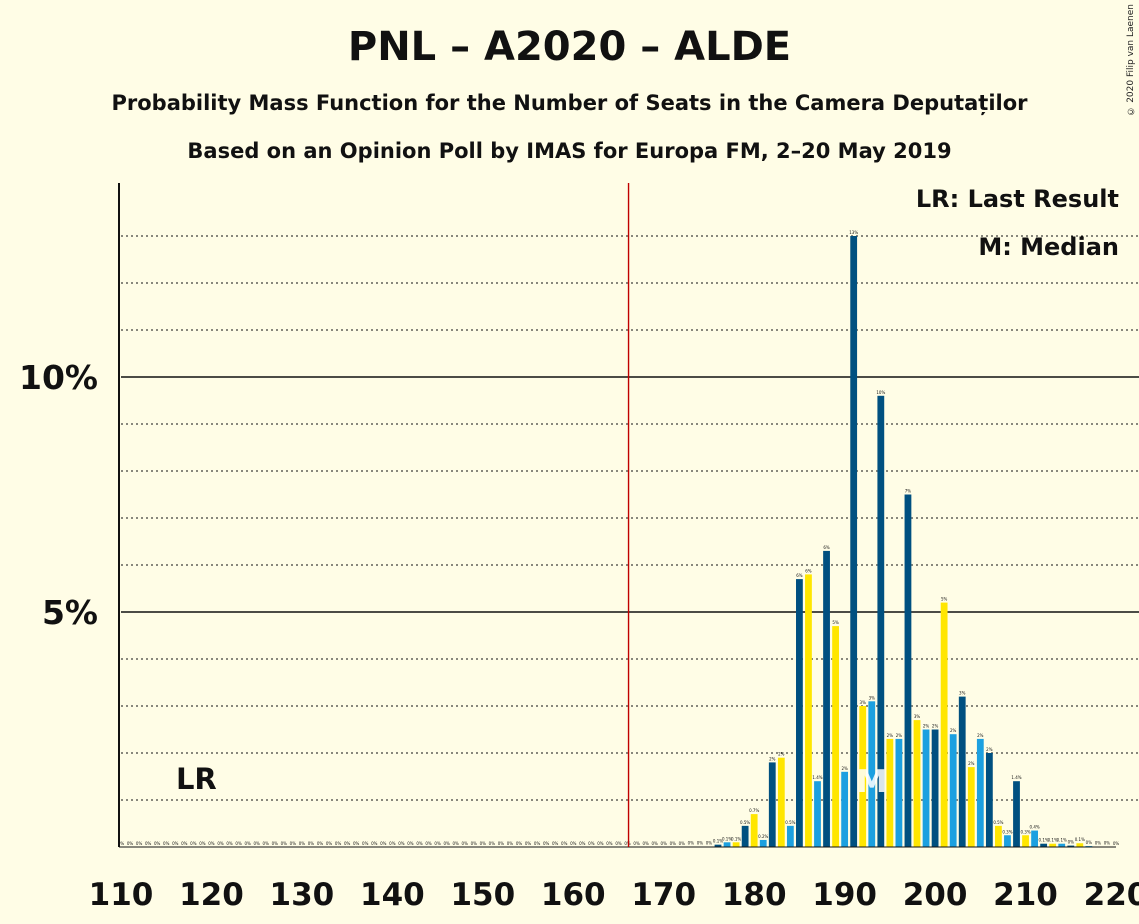 This screenshot has width=1139, height=924. I want to click on x-tick-label: 170, so click(663, 895).